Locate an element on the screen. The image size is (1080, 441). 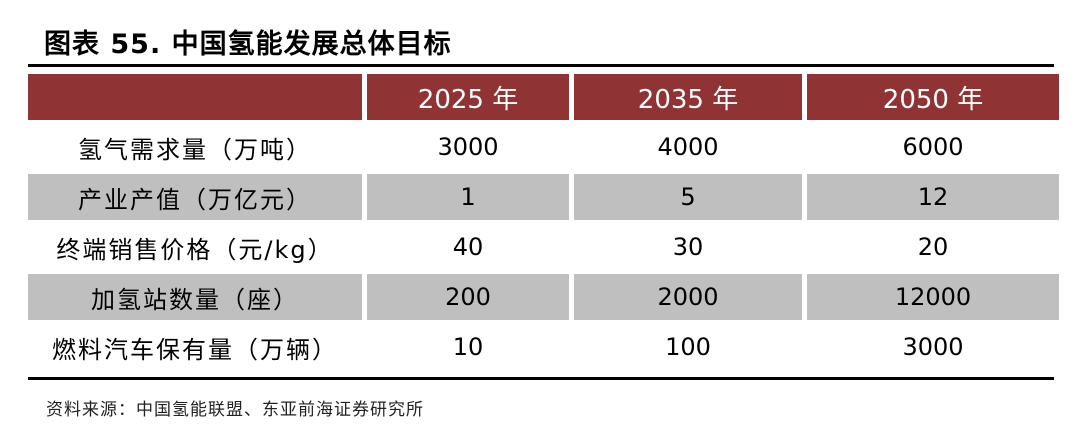
table-cell: 6000 is located at coordinates (933, 147).